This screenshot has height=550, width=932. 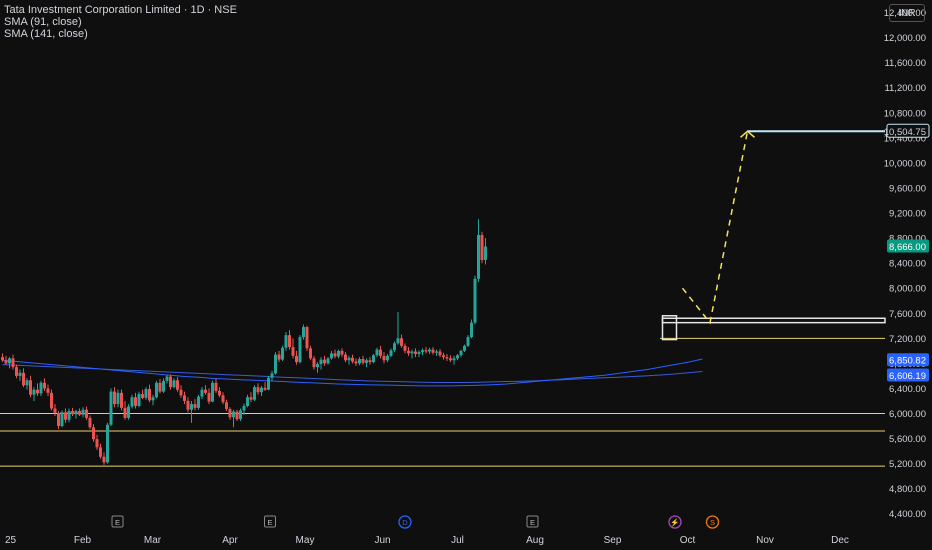 What do you see at coordinates (905, 88) in the screenshot?
I see `y-tick-label: 11,200.00` at bounding box center [905, 88].